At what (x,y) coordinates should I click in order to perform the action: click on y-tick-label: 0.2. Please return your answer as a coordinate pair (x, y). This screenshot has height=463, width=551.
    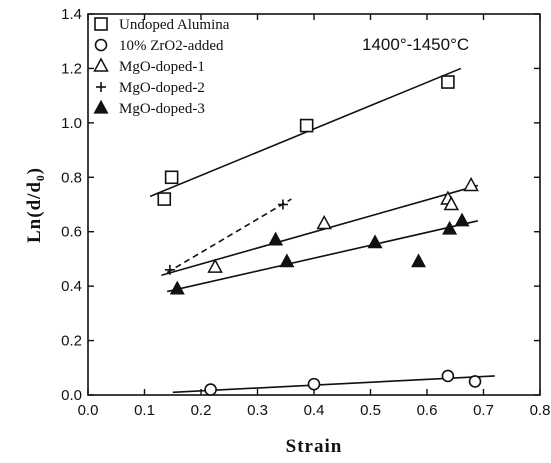
    Looking at the image, I should click on (71, 341).